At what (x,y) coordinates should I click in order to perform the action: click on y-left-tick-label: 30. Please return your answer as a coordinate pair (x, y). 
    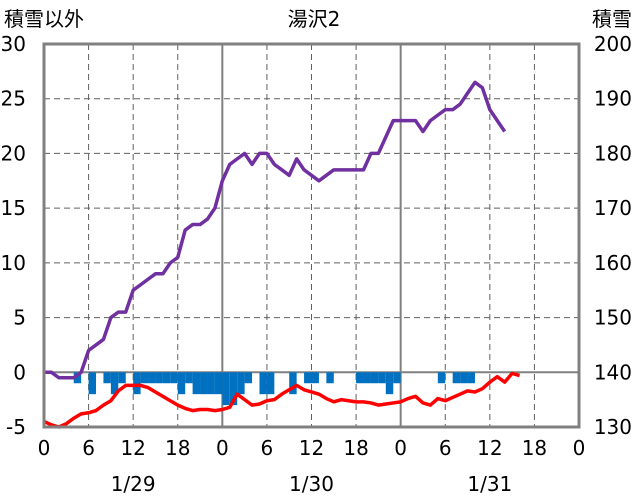
    Looking at the image, I should click on (13, 44).